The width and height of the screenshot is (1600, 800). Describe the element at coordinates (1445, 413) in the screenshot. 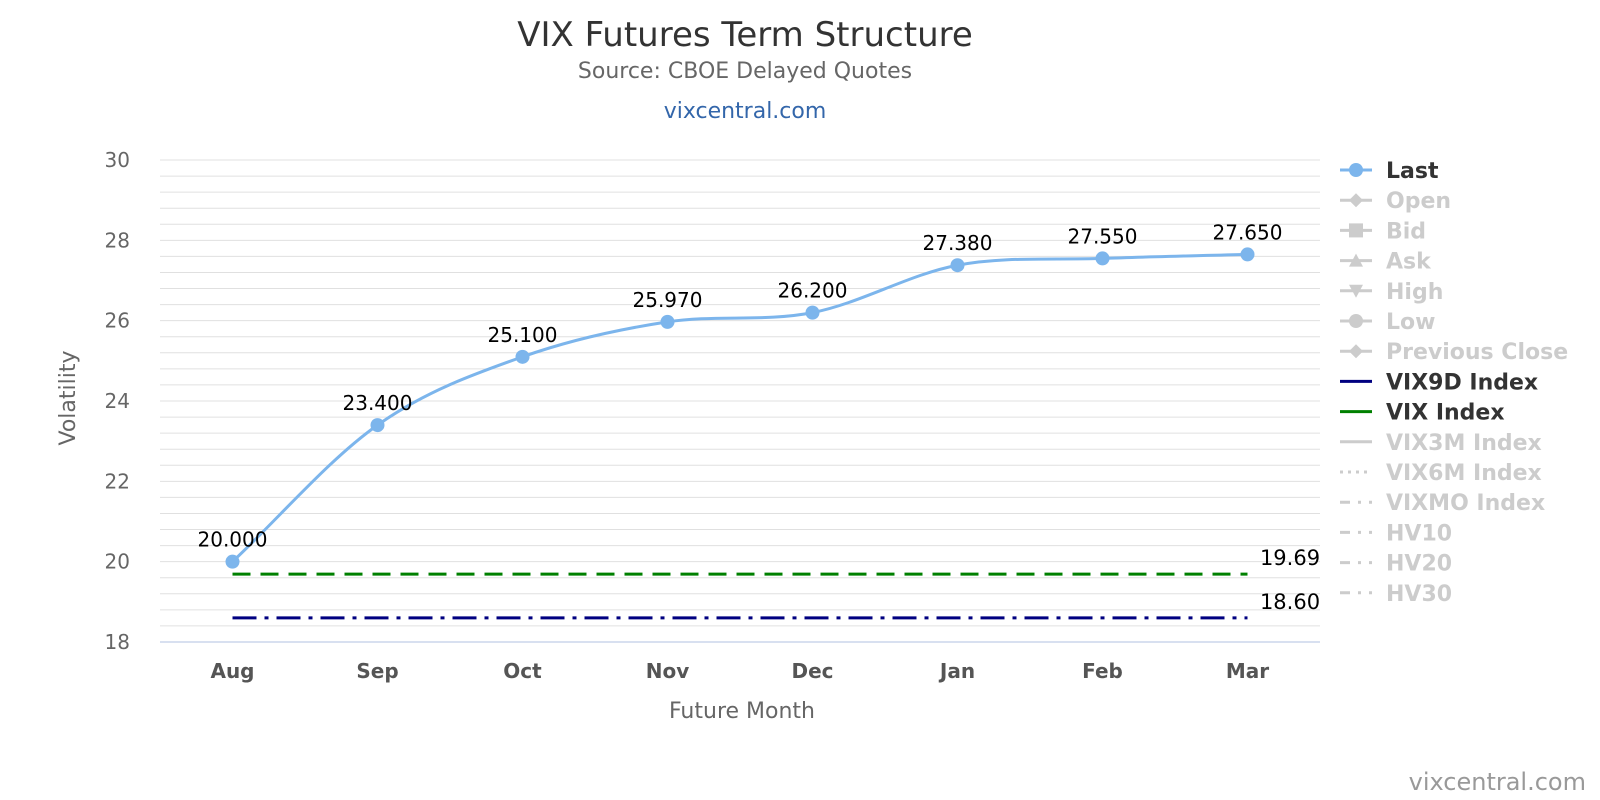

I see `legend-label: VIX Index` at that location.